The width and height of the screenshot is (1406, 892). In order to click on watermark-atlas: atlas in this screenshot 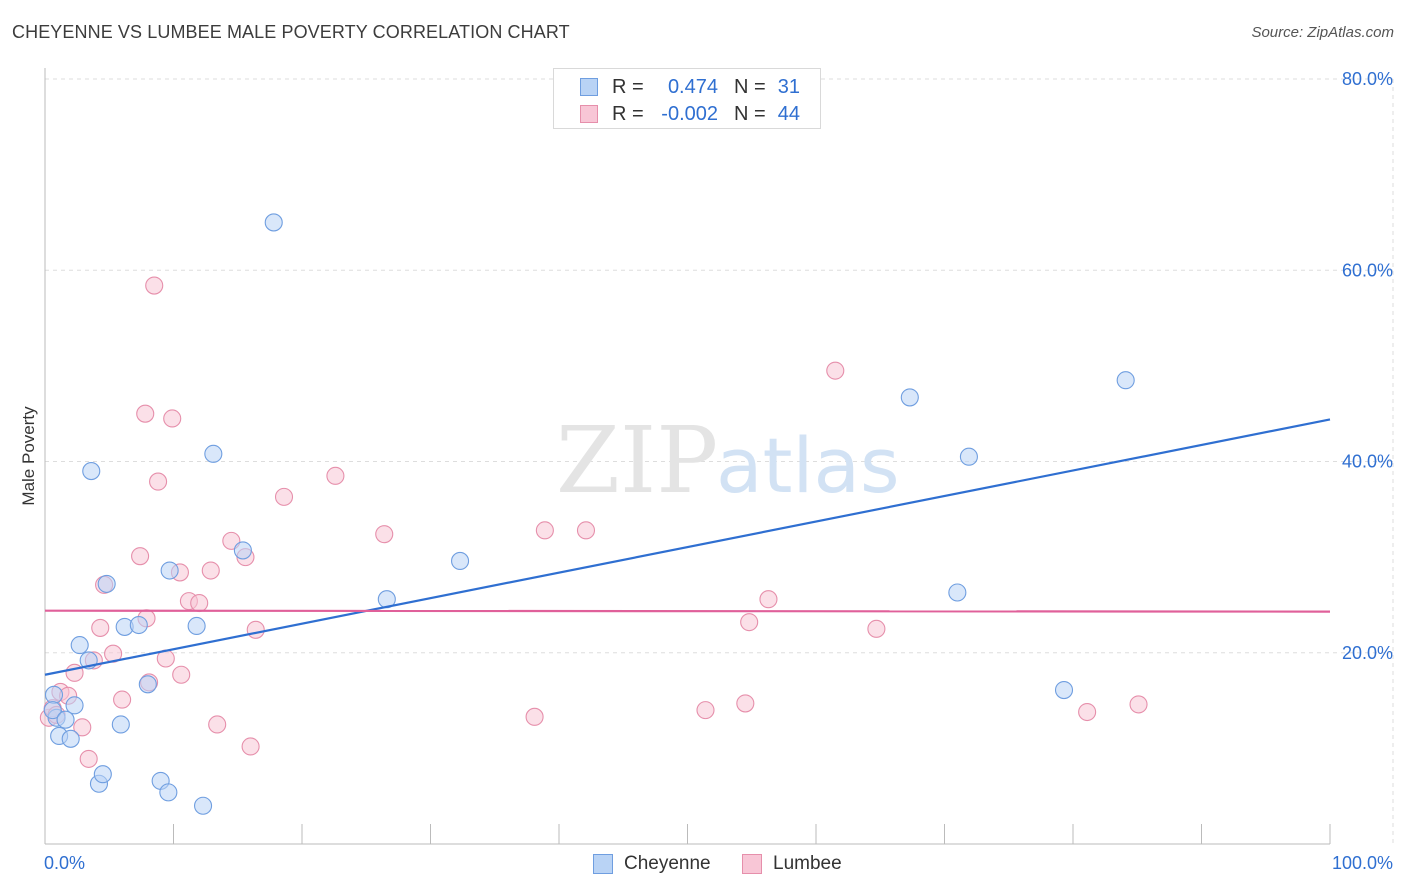, I will do `click(808, 465)`.